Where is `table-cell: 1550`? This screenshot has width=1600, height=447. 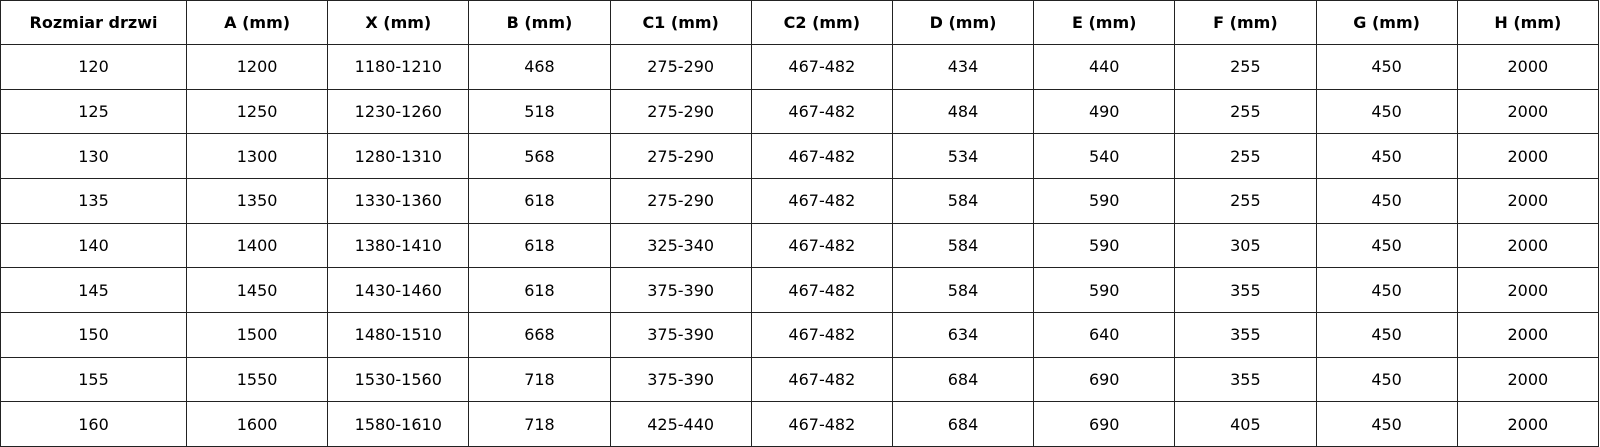
table-cell: 1550 is located at coordinates (257, 379).